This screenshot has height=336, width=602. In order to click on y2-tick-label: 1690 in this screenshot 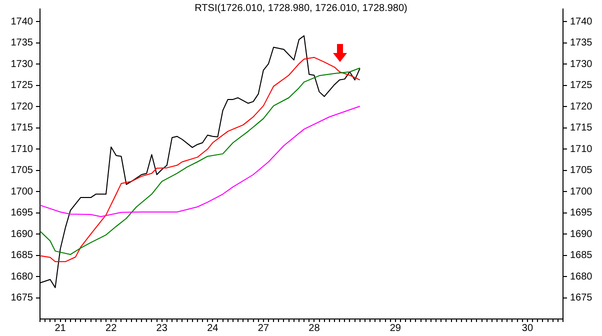, I will do `click(581, 234)`.